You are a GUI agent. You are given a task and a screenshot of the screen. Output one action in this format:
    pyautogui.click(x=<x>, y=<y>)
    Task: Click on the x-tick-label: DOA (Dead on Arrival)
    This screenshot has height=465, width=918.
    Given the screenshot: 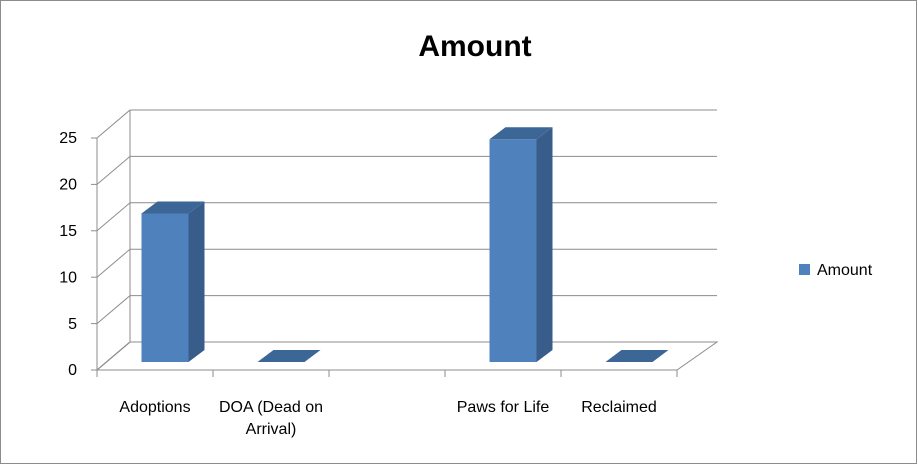 What is the action you would take?
    pyautogui.click(x=271, y=418)
    